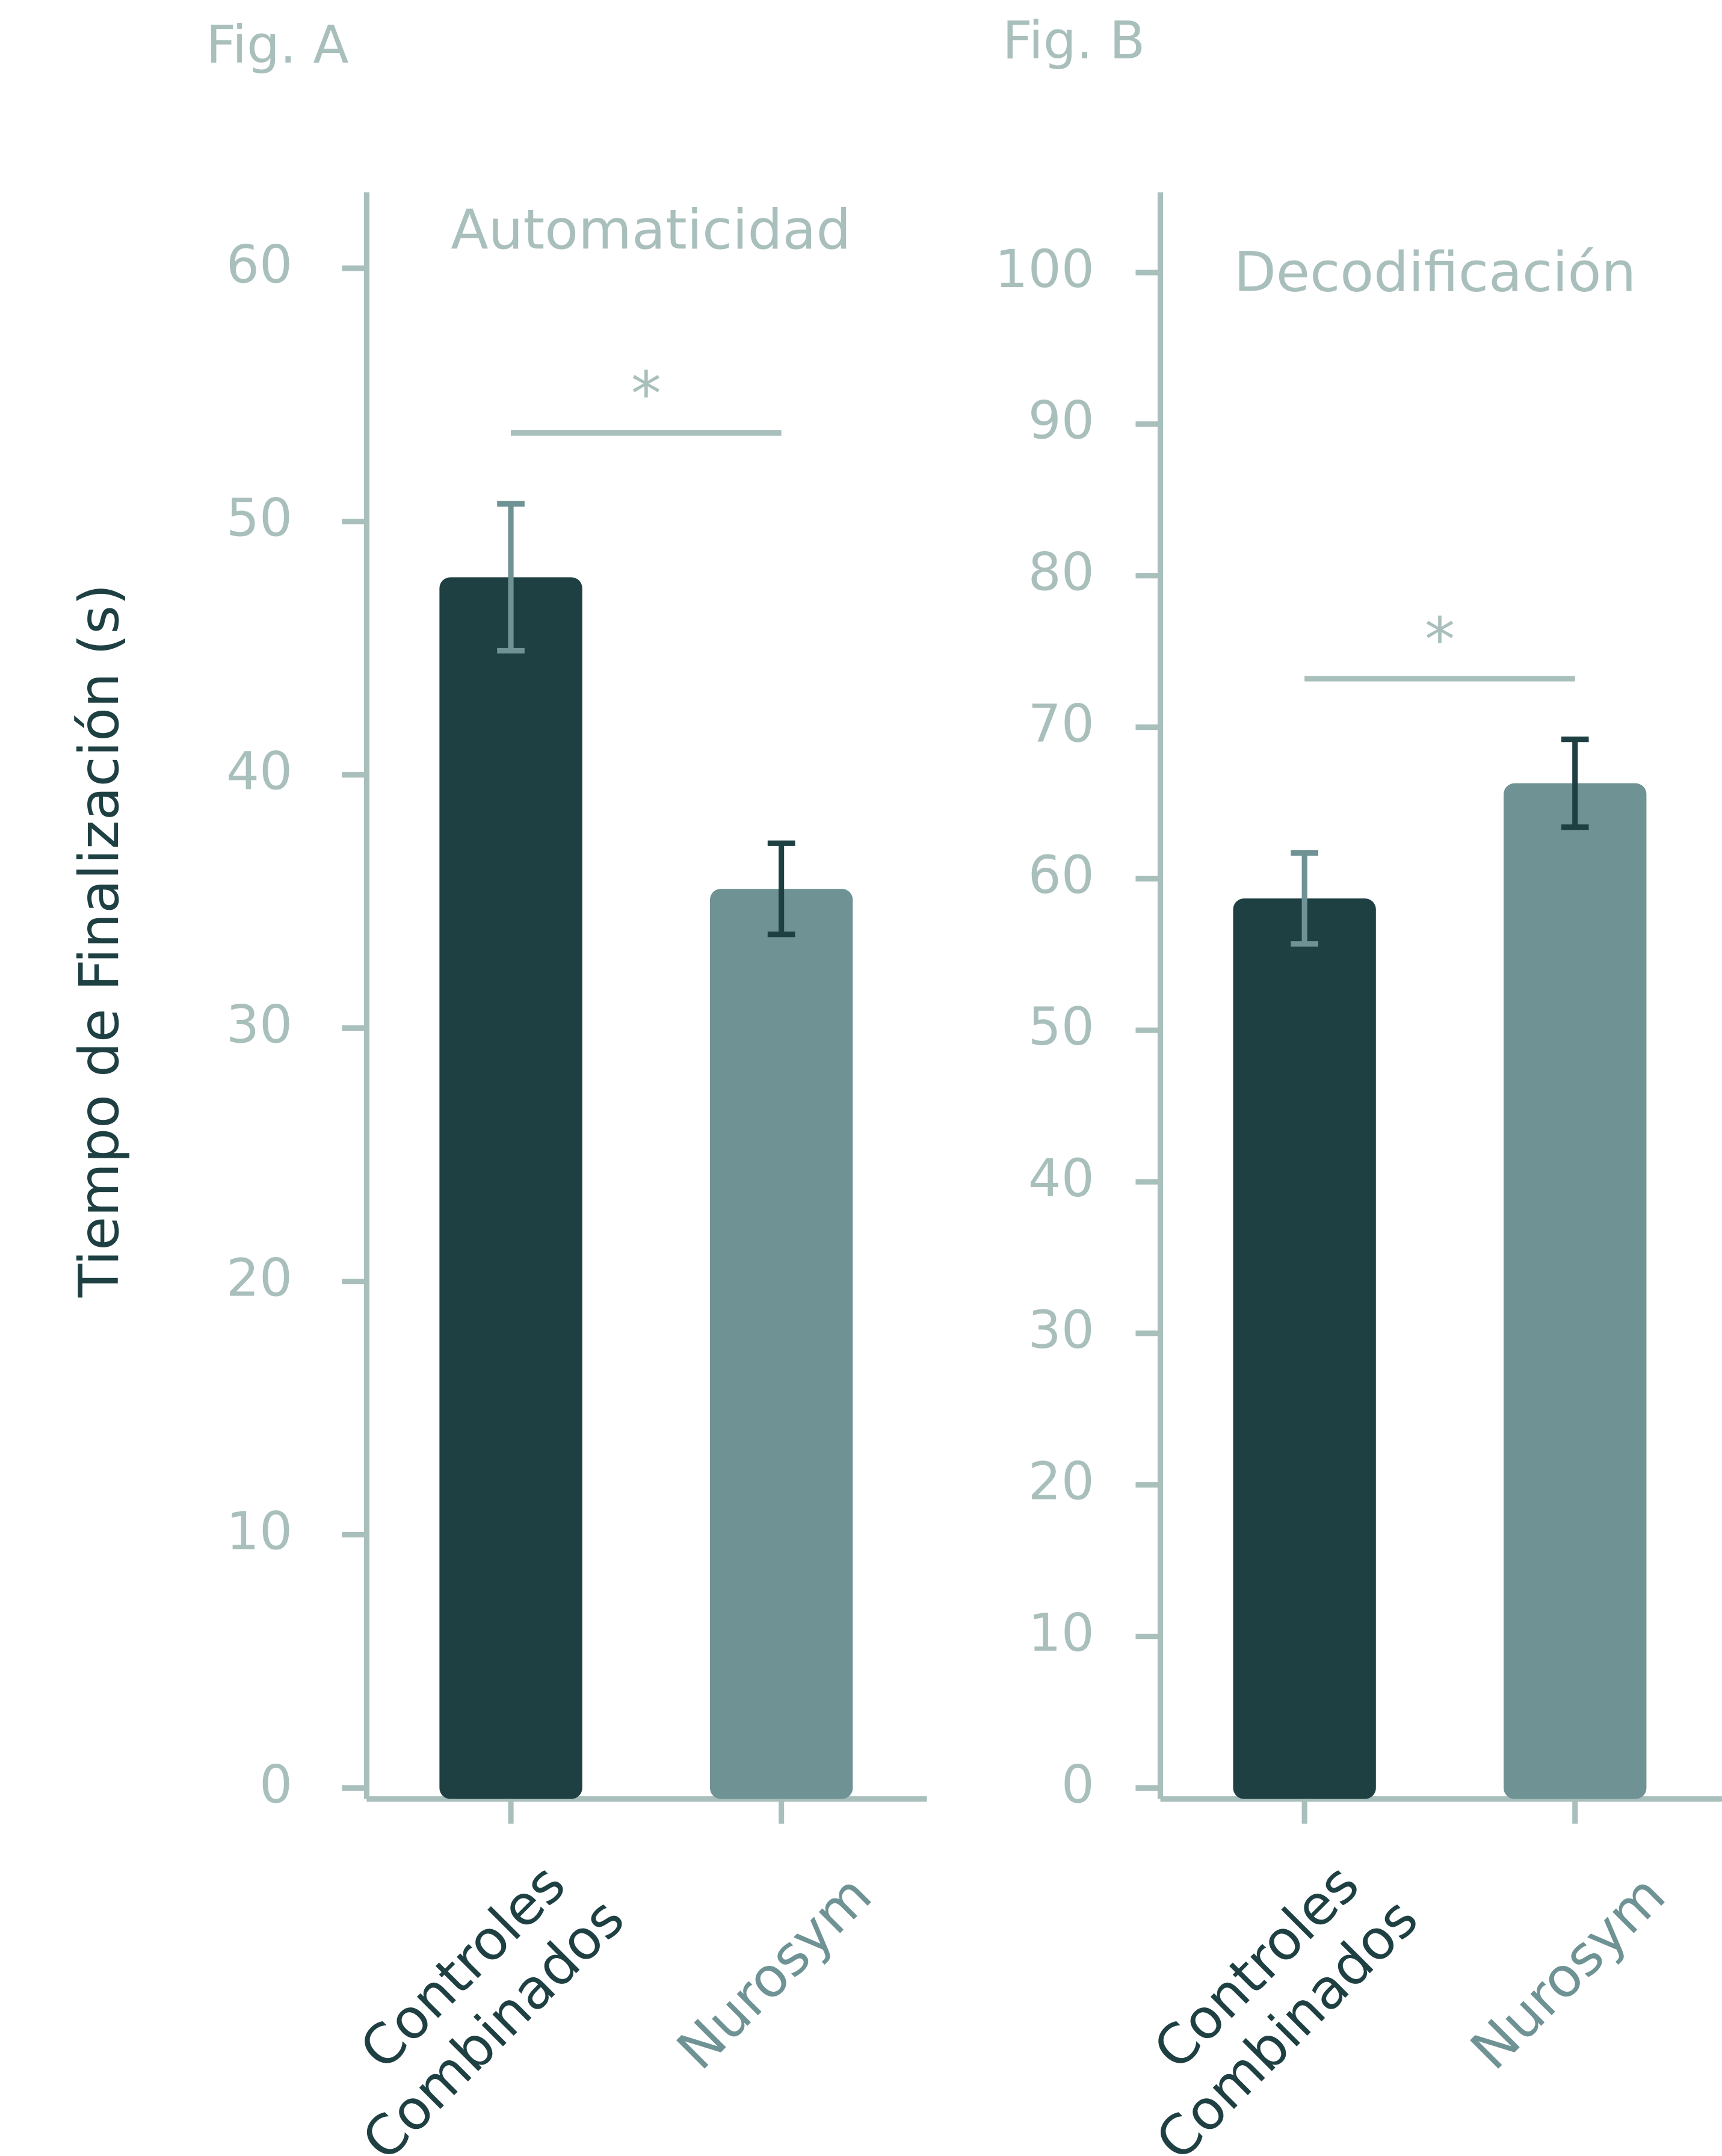 Image resolution: width=1722 pixels, height=2156 pixels. What do you see at coordinates (99, 941) in the screenshot?
I see `y-axis-label: Tiempo de Finalización (s)` at bounding box center [99, 941].